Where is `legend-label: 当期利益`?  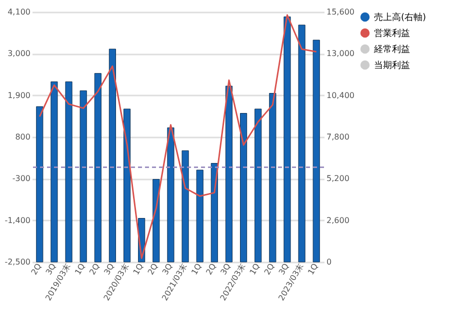
legend-label: 当期利益 is located at coordinates (392, 65).